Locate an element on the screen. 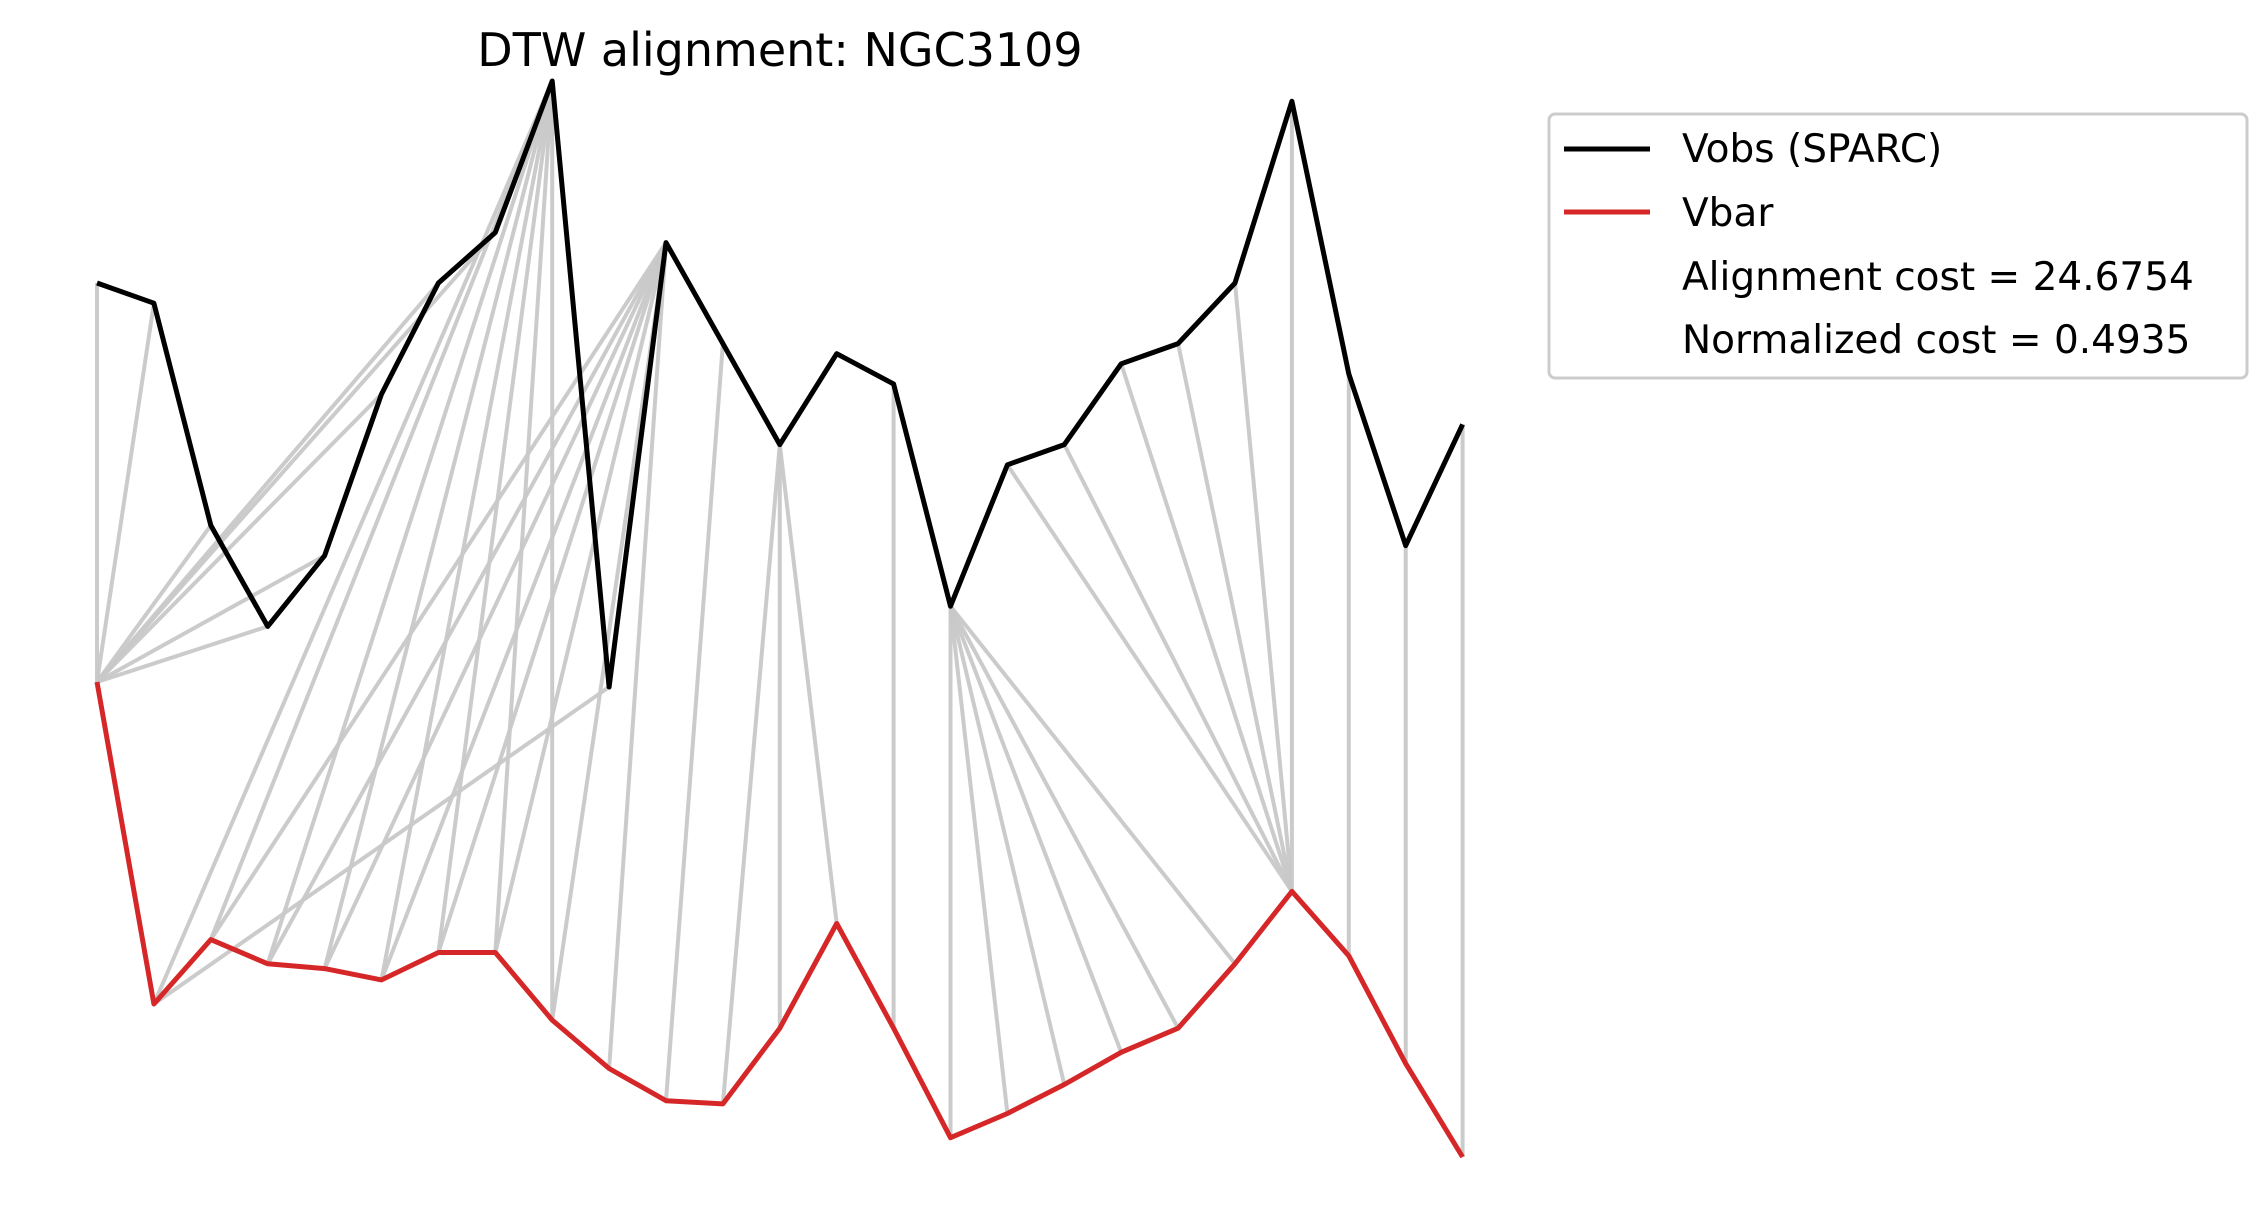 Image resolution: width=2264 pixels, height=1231 pixels. legend-frame is located at coordinates (1898, 246).